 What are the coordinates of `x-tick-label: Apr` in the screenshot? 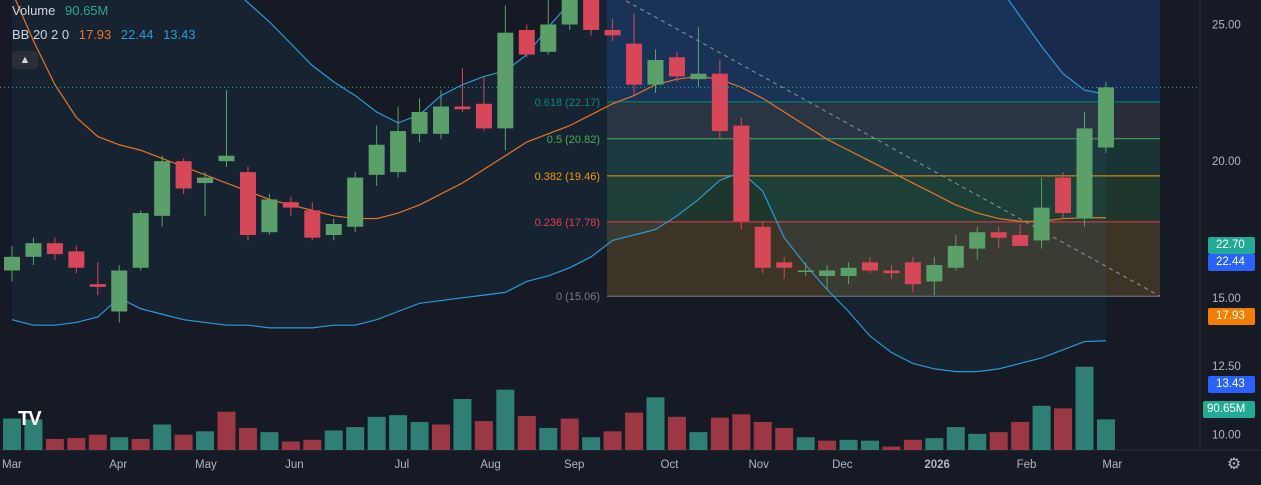 It's located at (118, 465).